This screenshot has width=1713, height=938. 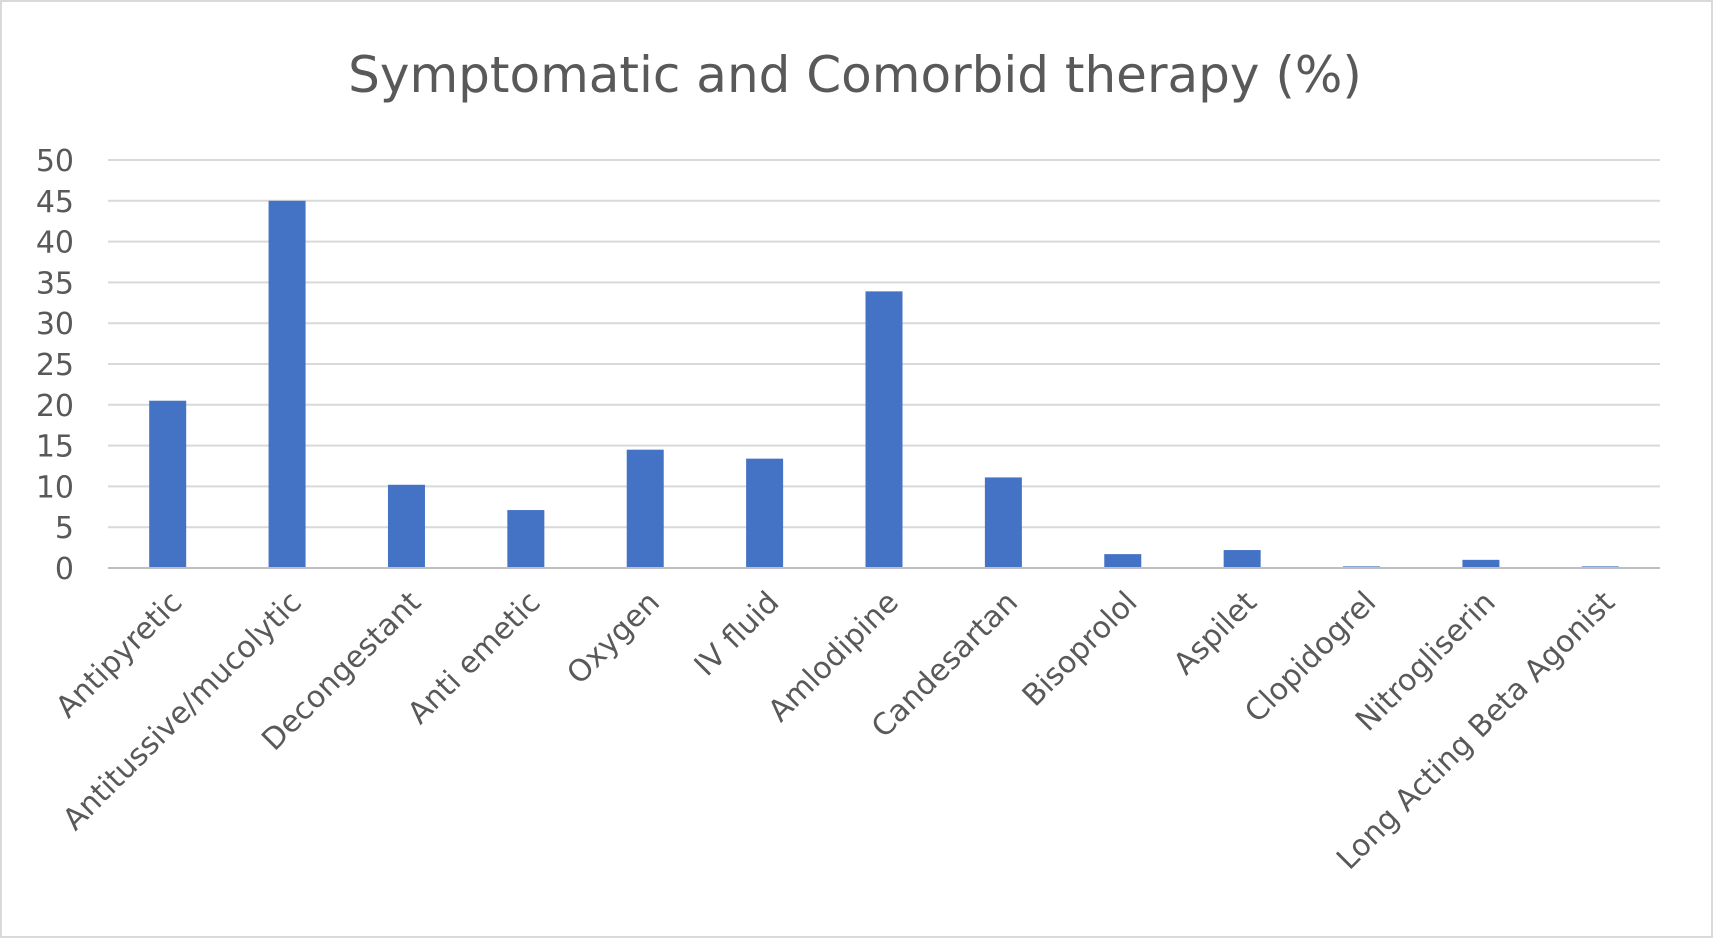 What do you see at coordinates (64, 569) in the screenshot?
I see `y-tick-label: 0` at bounding box center [64, 569].